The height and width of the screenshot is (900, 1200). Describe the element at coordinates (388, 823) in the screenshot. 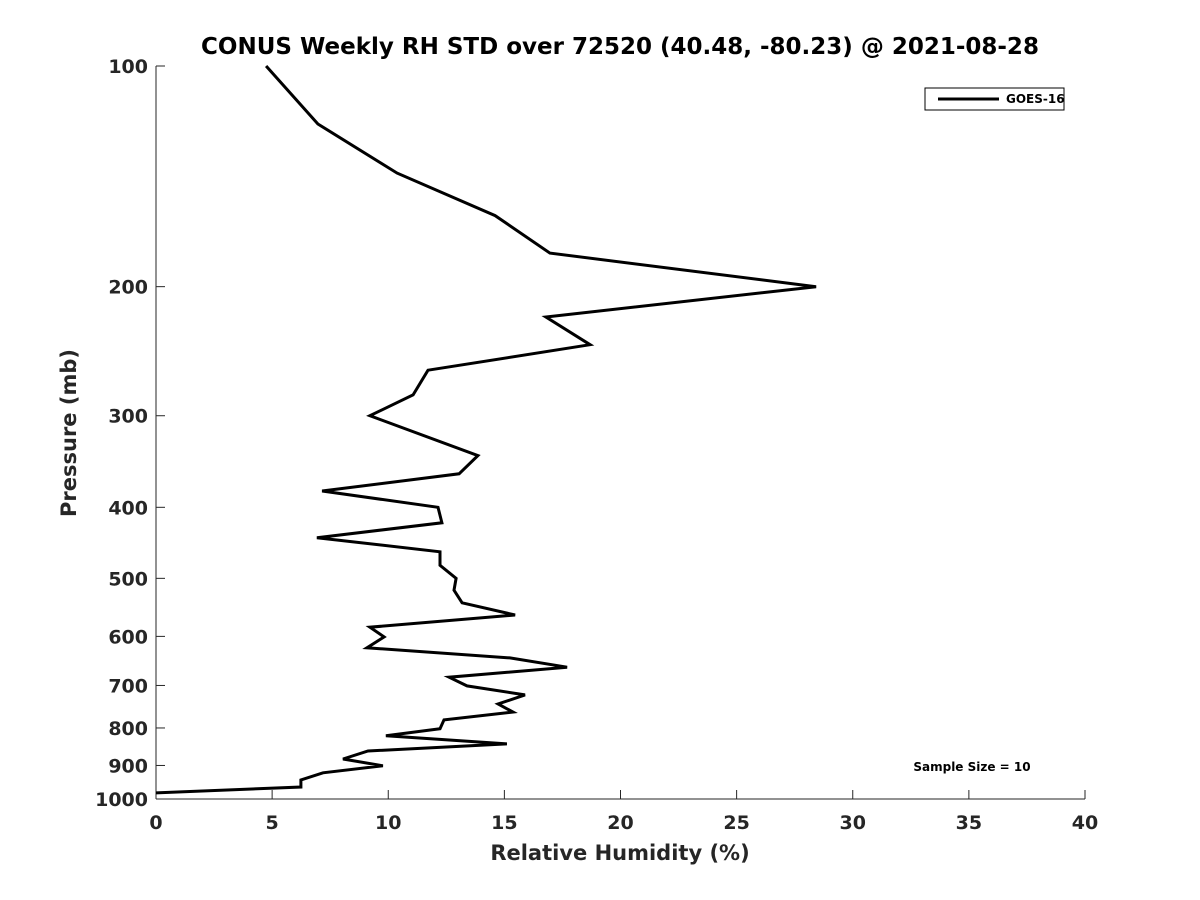

I see `x-tick-label: 10` at that location.